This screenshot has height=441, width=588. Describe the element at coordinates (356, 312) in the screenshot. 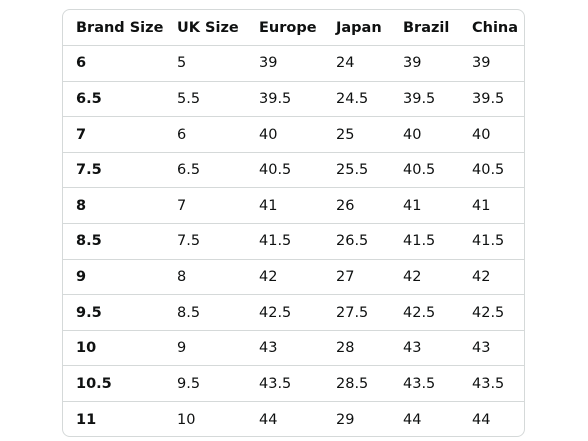

I see `cell-japan: 27.5` at that location.